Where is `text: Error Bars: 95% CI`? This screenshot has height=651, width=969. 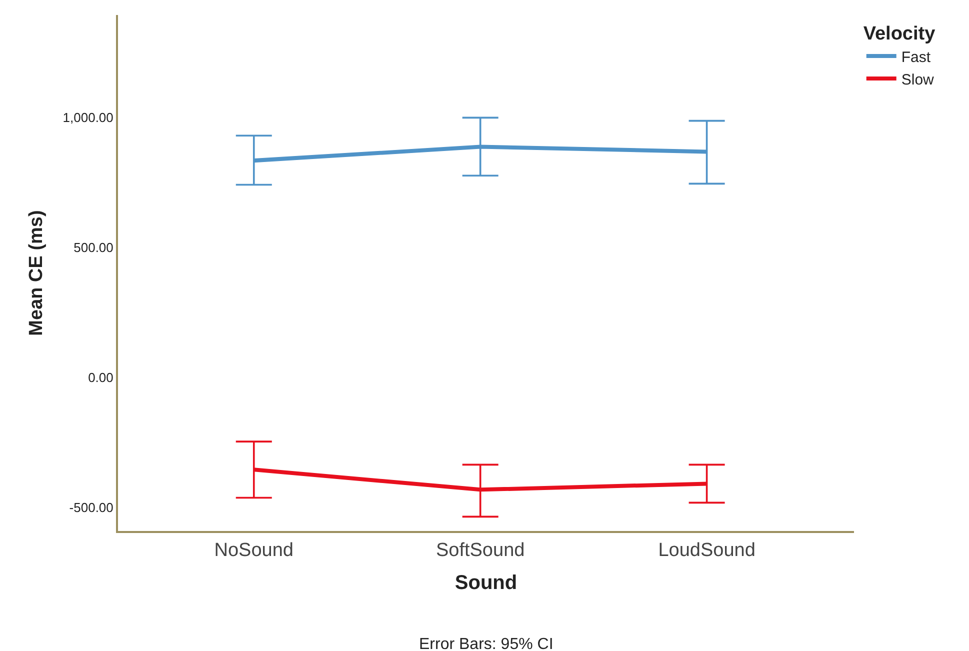 text: Error Bars: 95% CI is located at coordinates (486, 643).